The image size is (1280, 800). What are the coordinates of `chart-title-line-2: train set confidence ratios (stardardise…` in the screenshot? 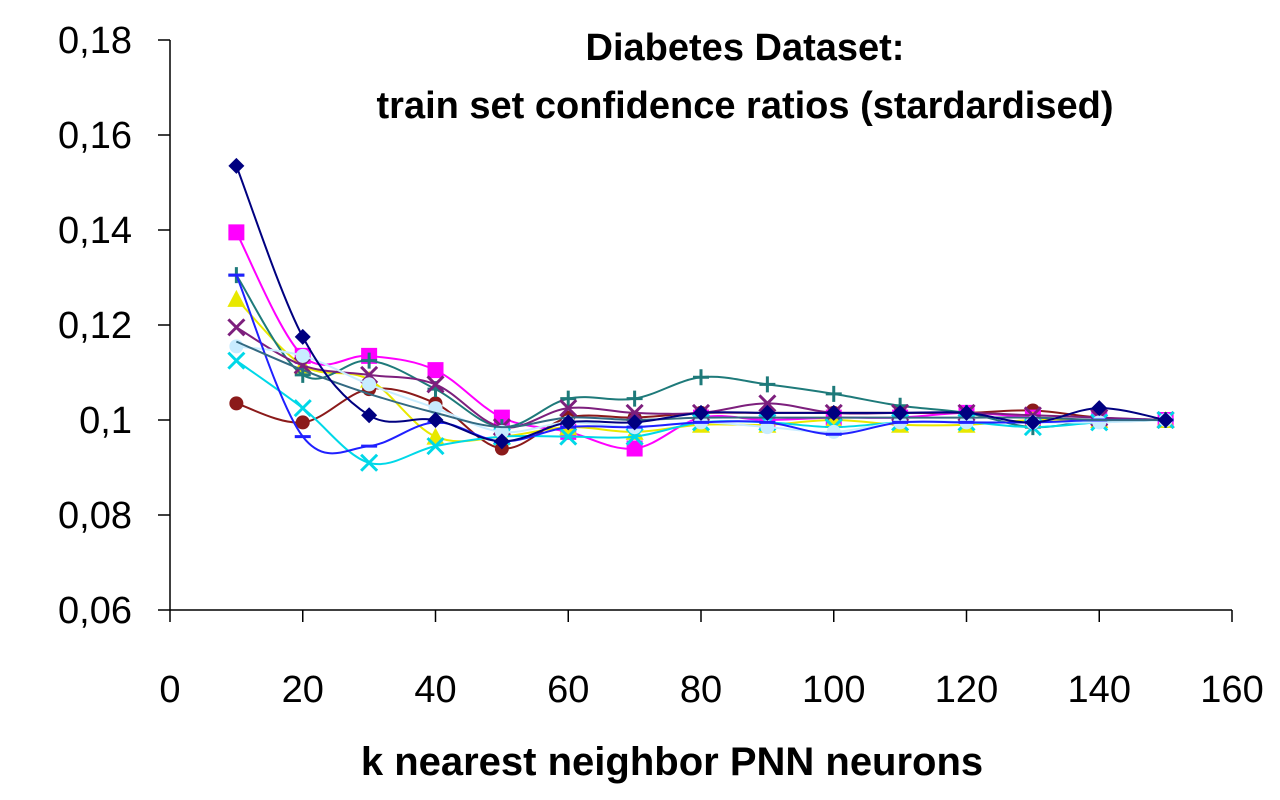 It's located at (745, 106).